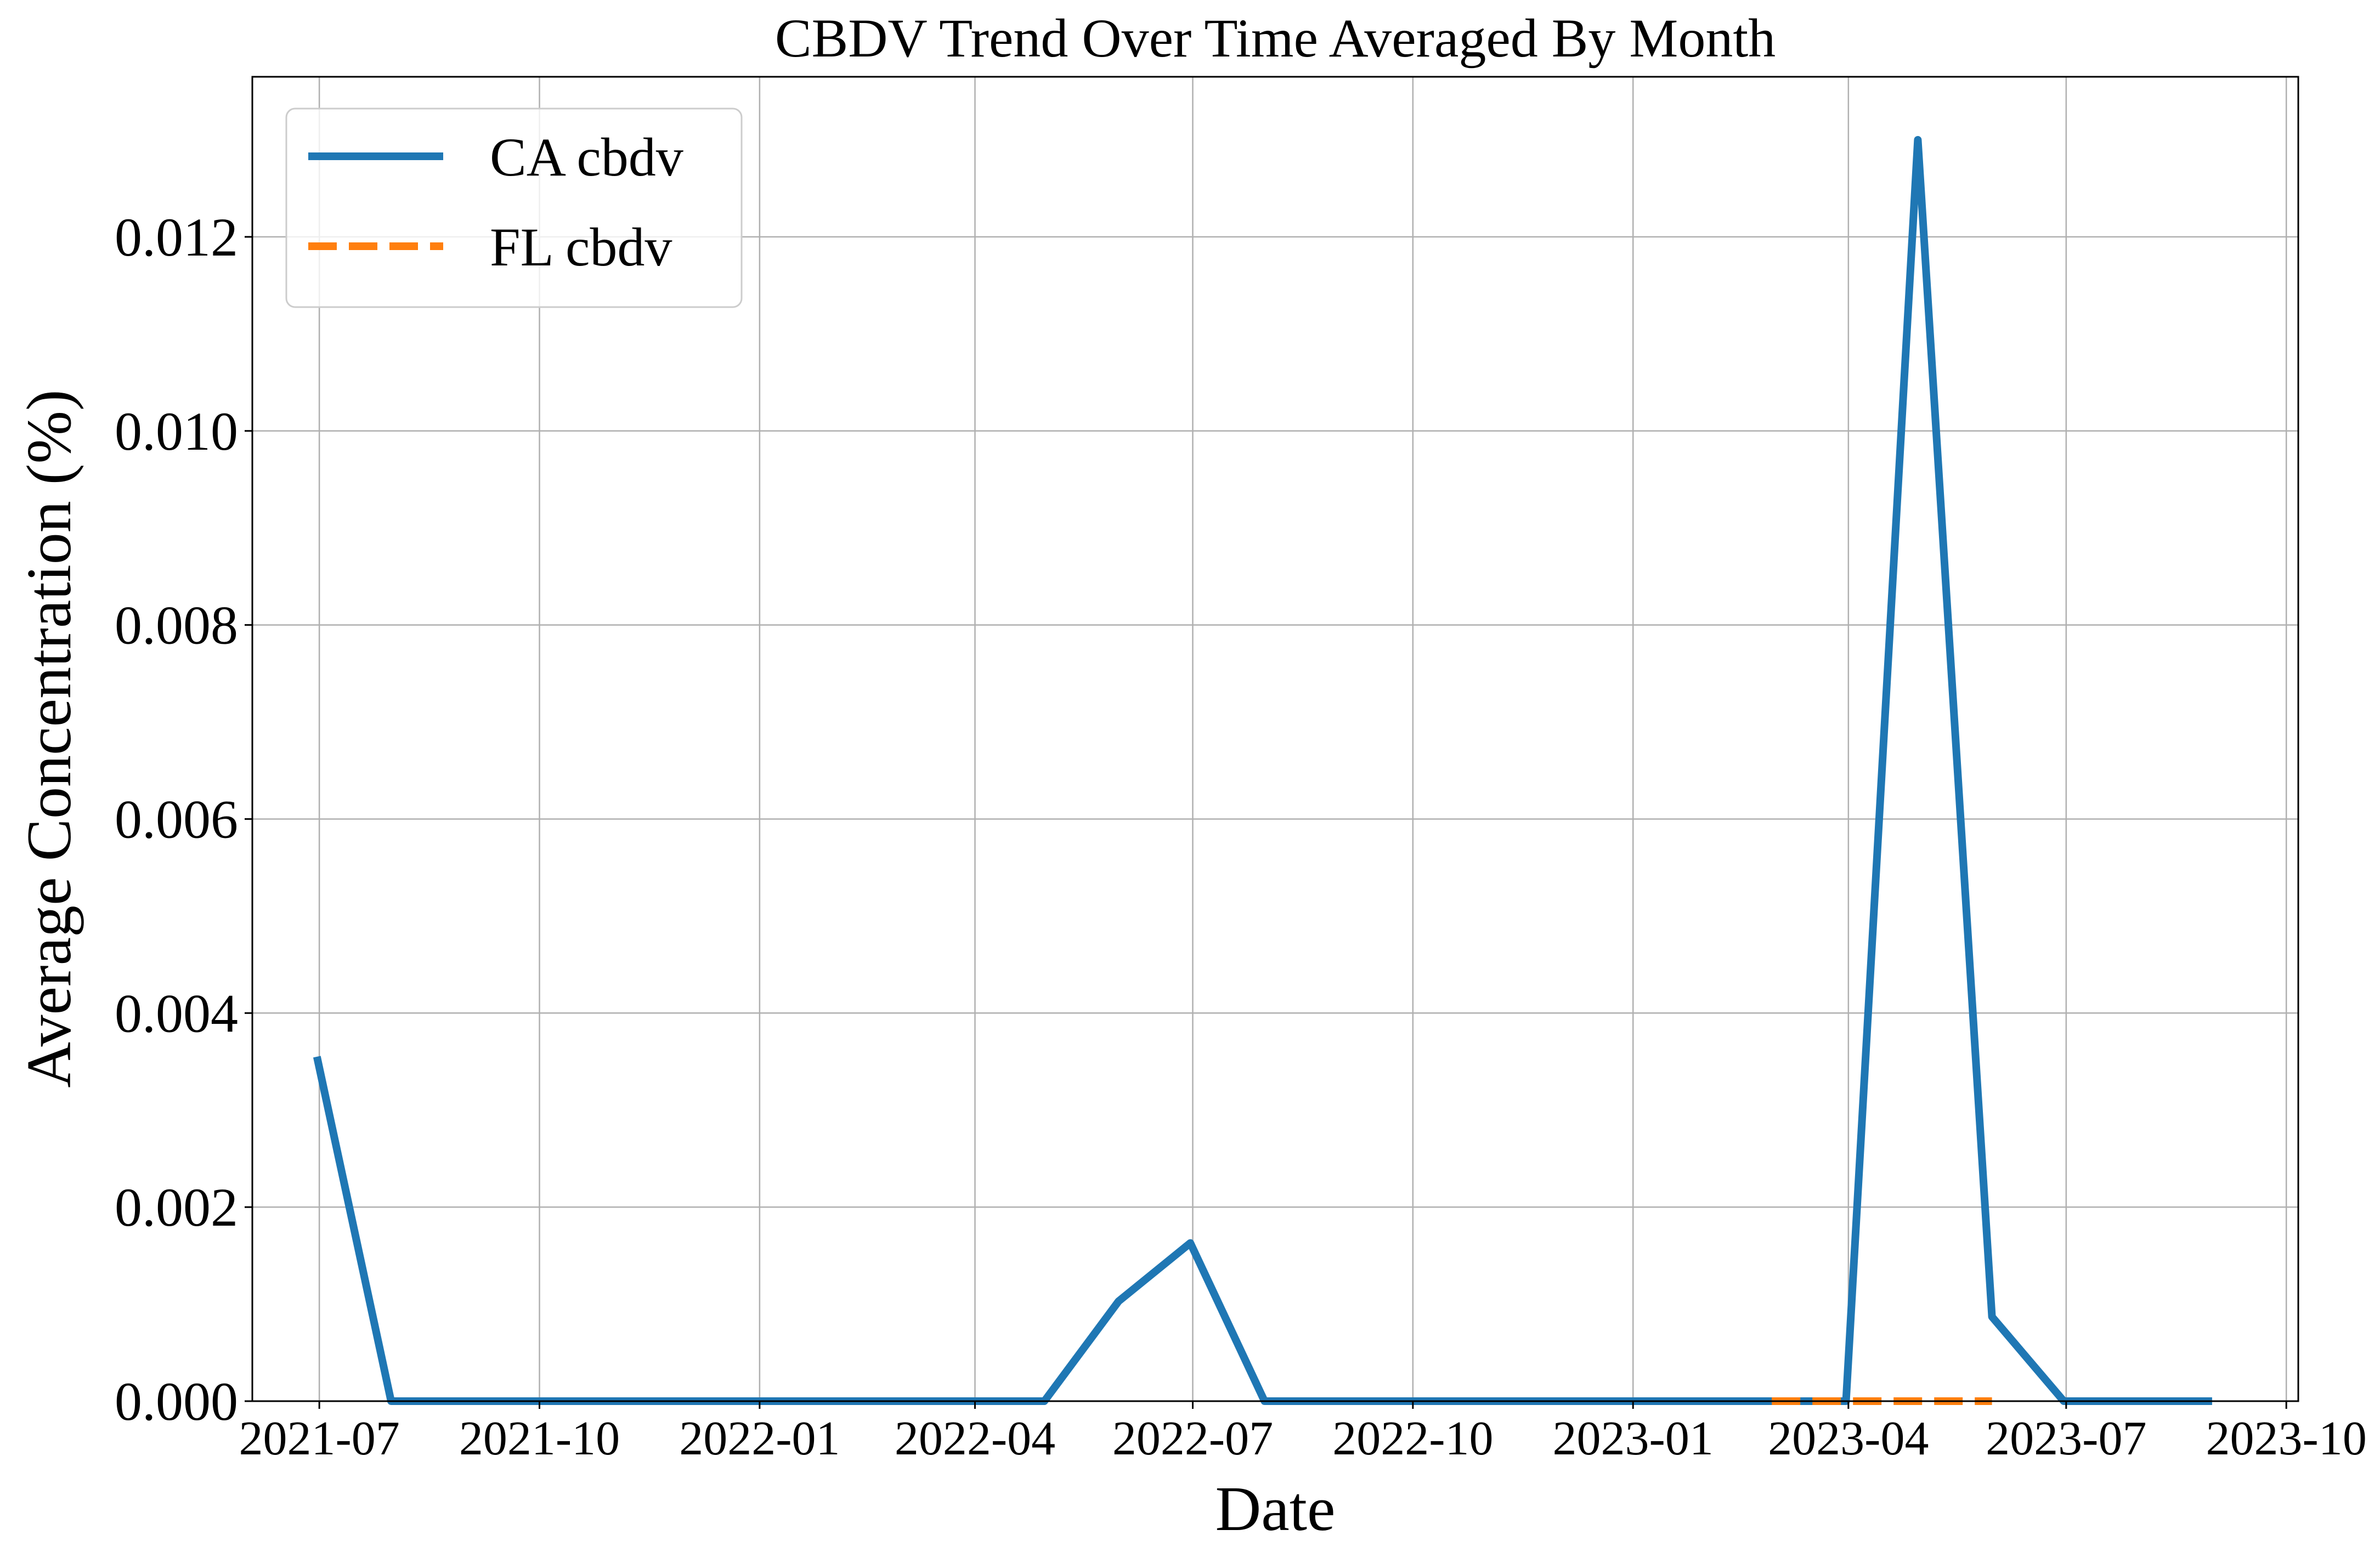  I want to click on legend: CA cbdv FL cbdv, so click(514, 207).